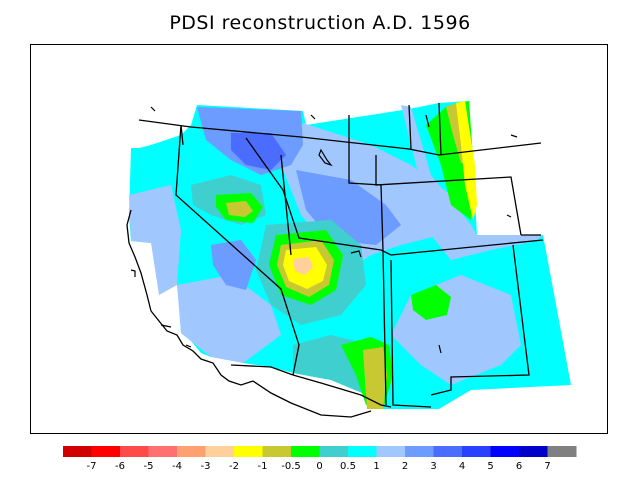 The height and width of the screenshot is (480, 640). I want to click on pdsi-zone-blue-north, so click(258, 151).